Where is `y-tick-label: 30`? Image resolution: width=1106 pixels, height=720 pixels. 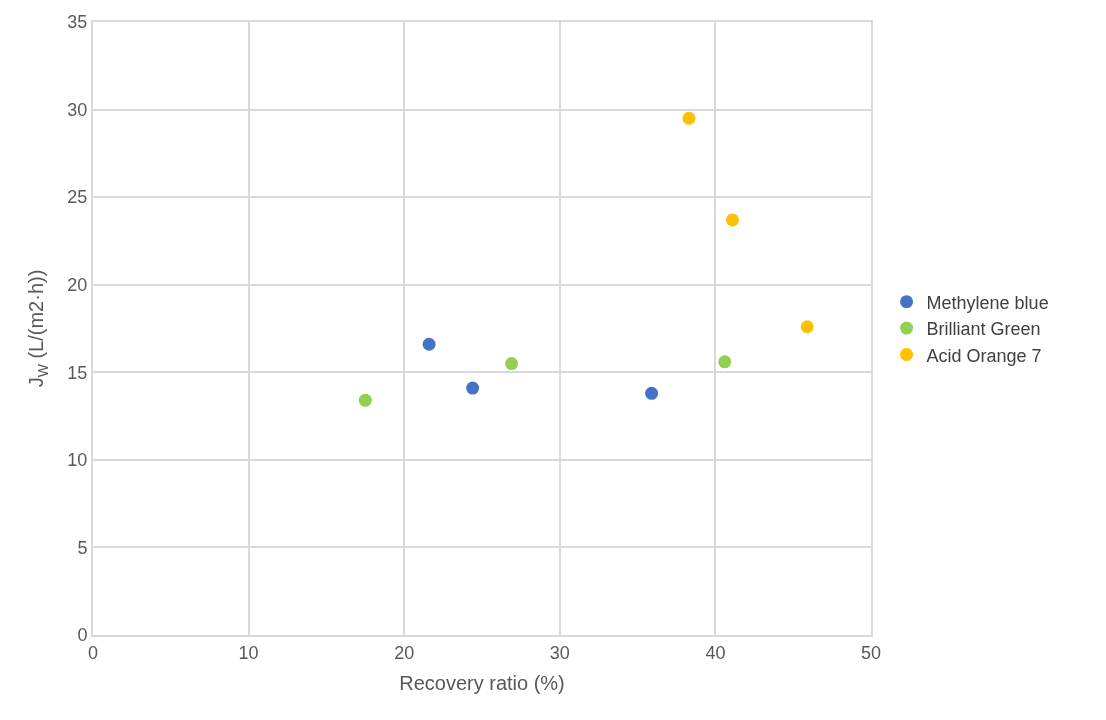 y-tick-label: 30 is located at coordinates (77, 109).